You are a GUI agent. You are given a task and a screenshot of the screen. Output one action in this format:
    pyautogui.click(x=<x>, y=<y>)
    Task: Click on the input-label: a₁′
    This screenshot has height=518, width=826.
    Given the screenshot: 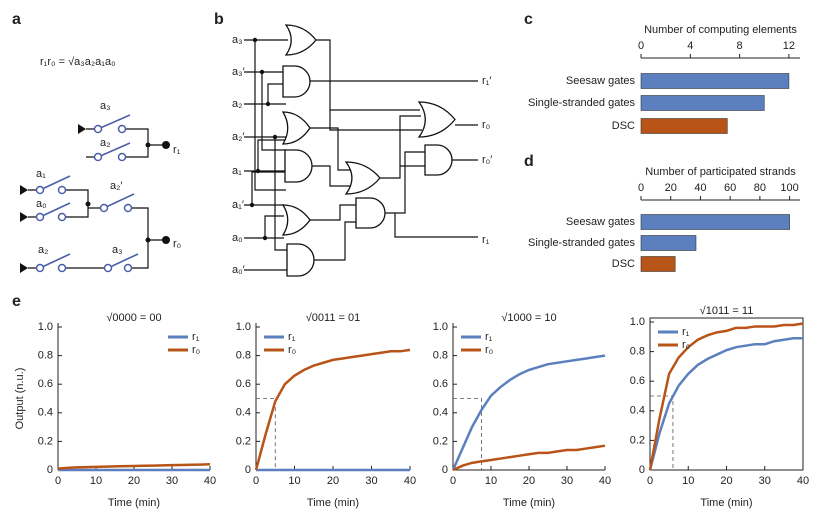 What is the action you would take?
    pyautogui.click(x=238, y=205)
    